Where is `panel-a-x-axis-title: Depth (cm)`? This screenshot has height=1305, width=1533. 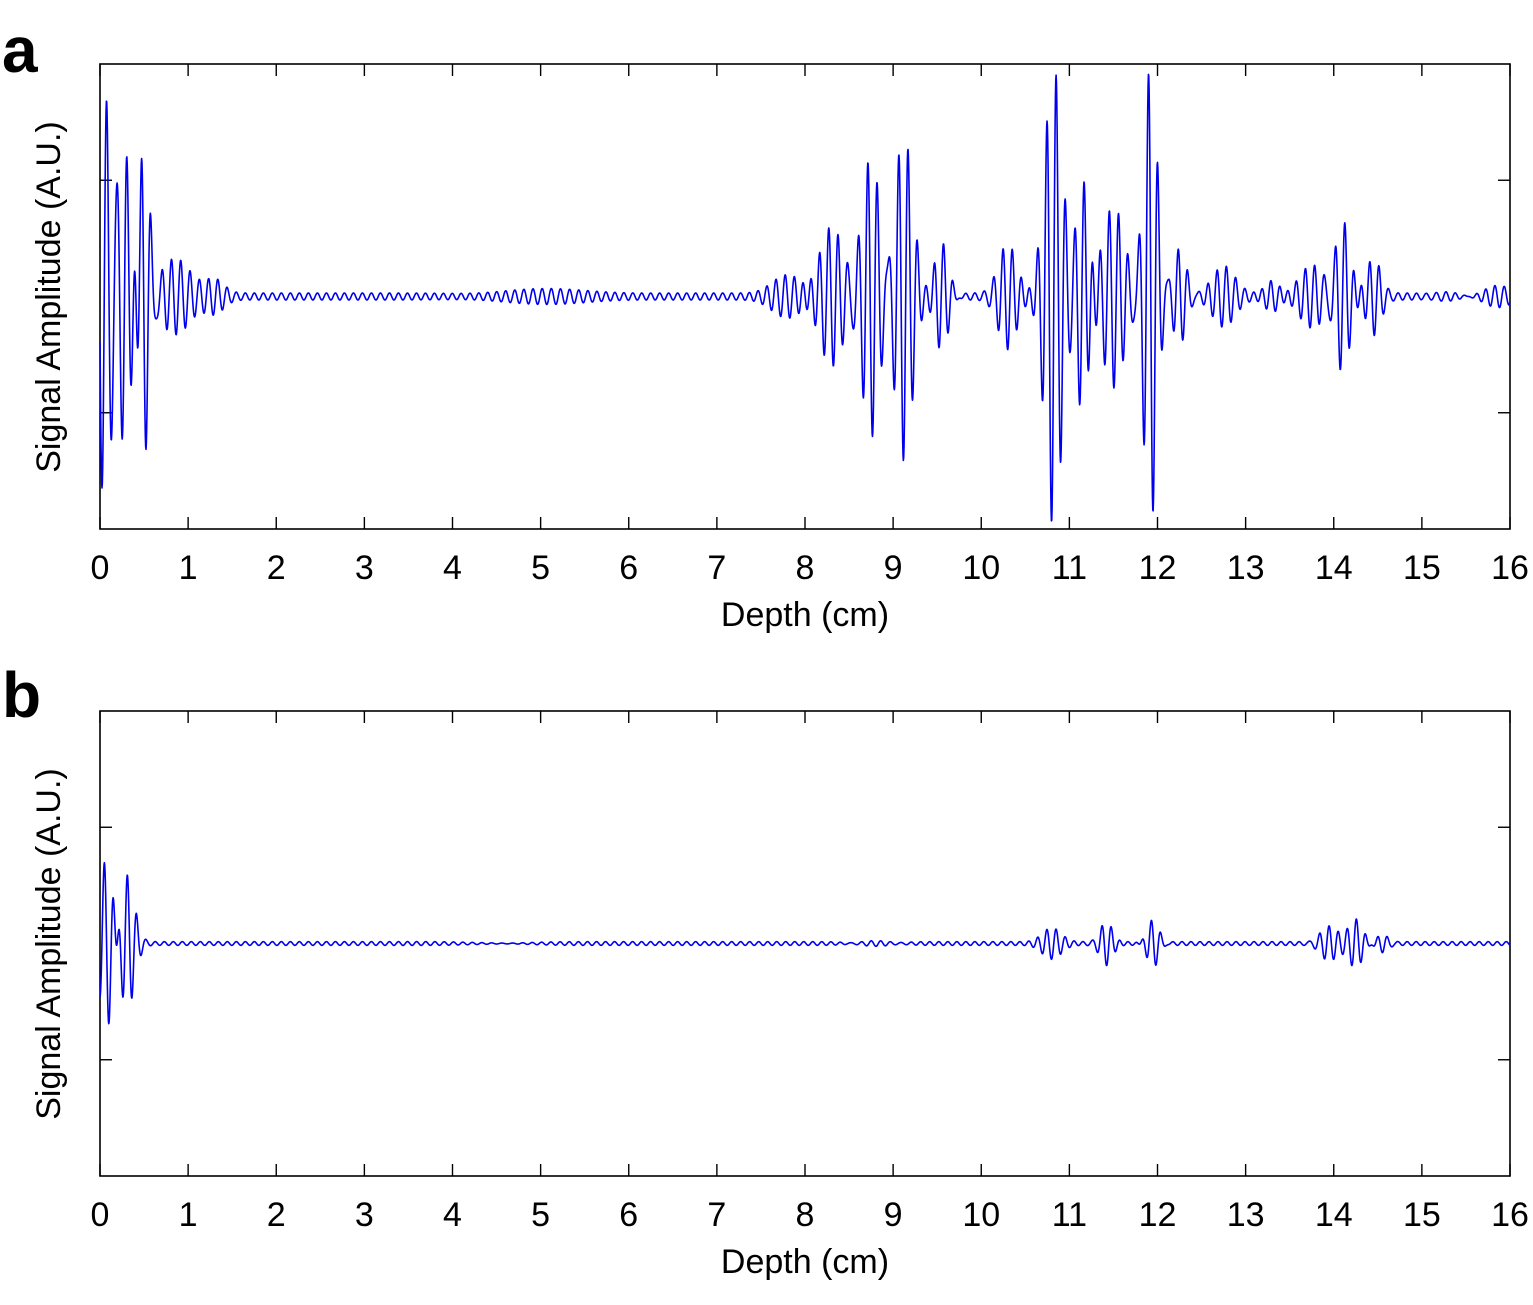 panel-a-x-axis-title: Depth (cm) is located at coordinates (805, 615).